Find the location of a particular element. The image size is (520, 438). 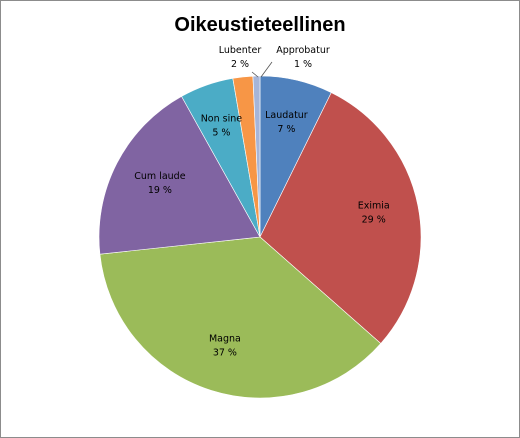

slice-value-magna: 37 % is located at coordinates (225, 353).